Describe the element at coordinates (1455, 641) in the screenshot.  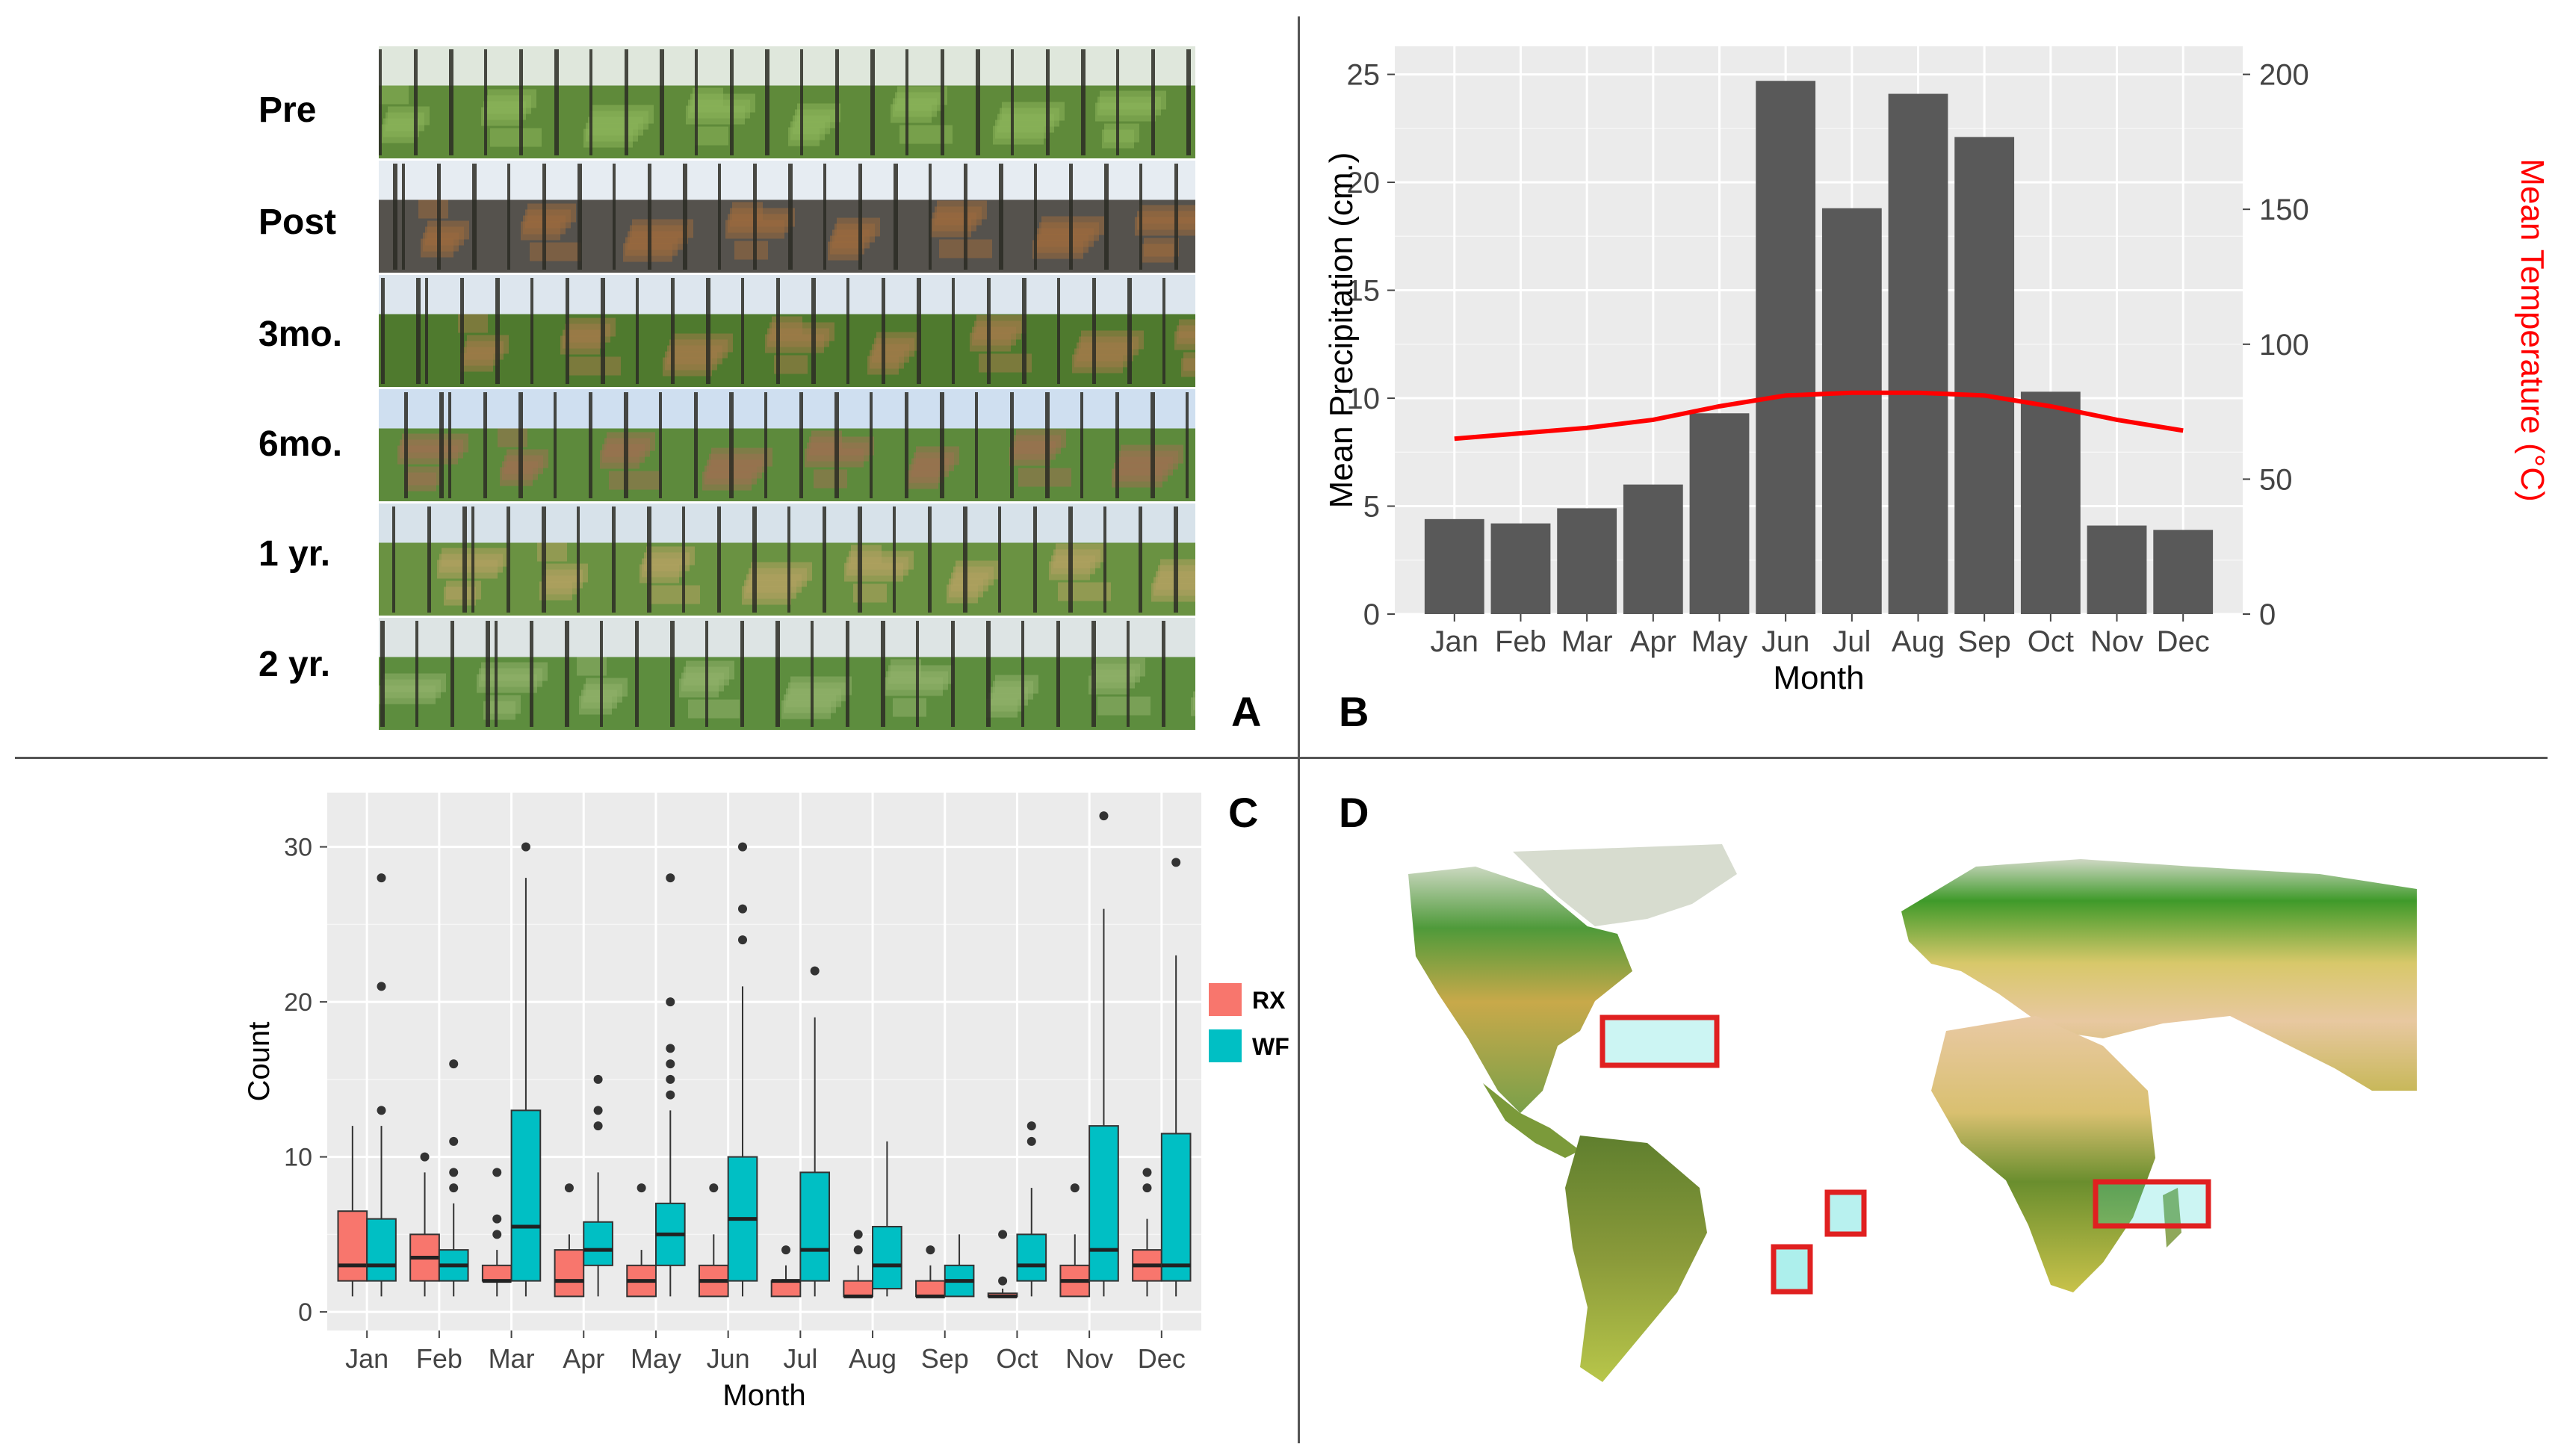
I see `x-tick-label: Jan` at that location.